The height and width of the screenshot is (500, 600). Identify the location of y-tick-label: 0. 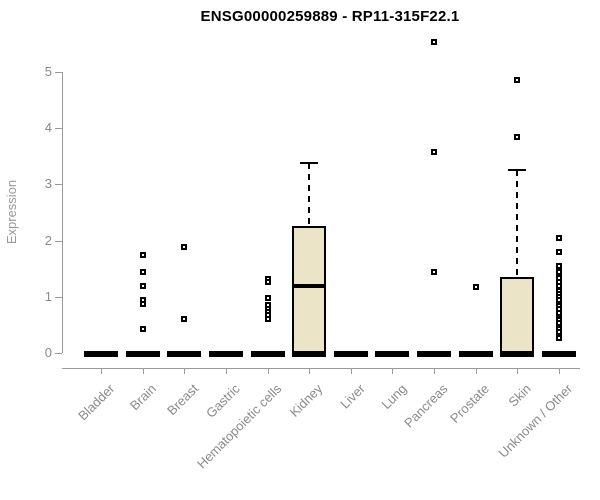
(48, 352).